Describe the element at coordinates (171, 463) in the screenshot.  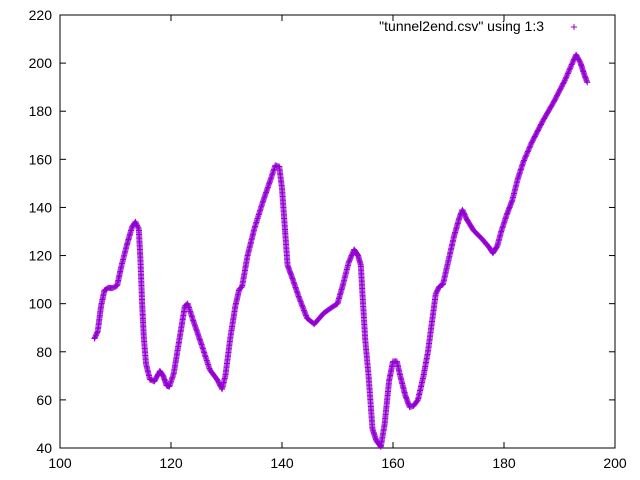
I see `x-tick-label: 120` at that location.